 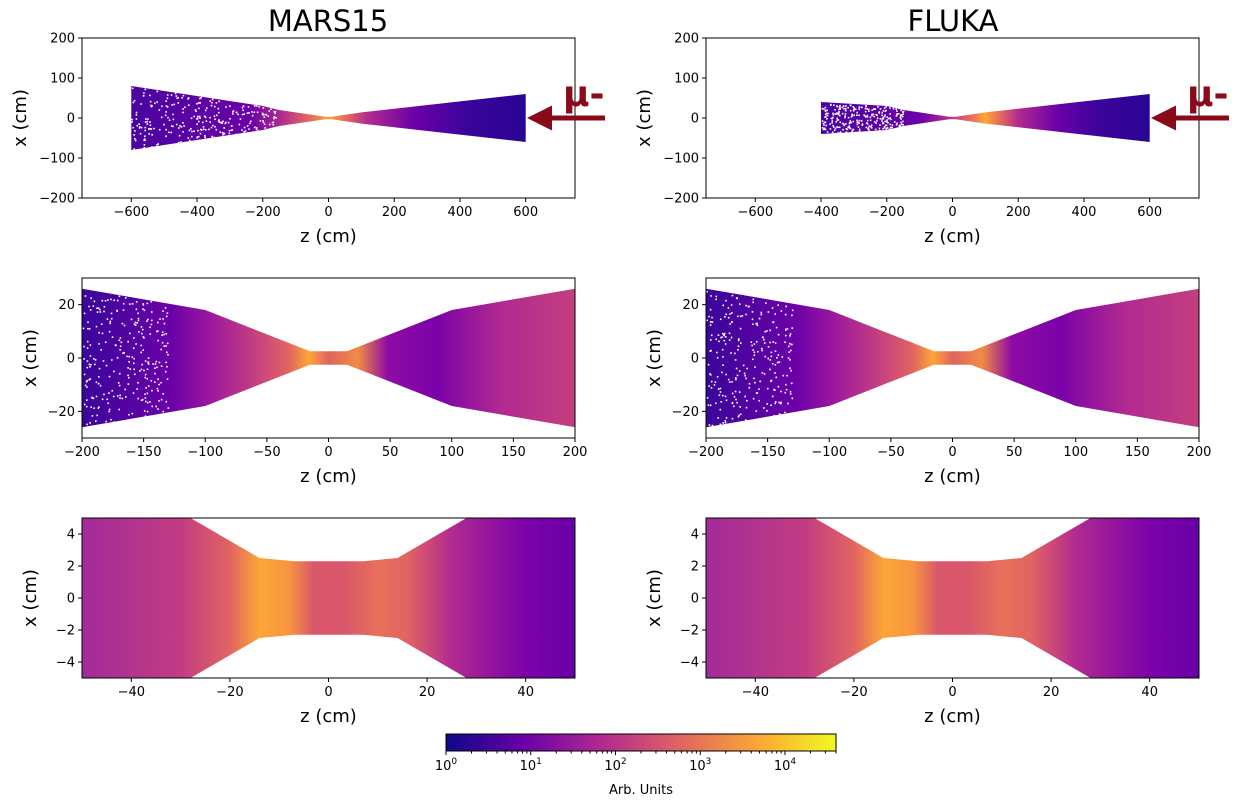 What do you see at coordinates (953, 21) in the screenshot?
I see `column-title-fluka: FLUKA` at bounding box center [953, 21].